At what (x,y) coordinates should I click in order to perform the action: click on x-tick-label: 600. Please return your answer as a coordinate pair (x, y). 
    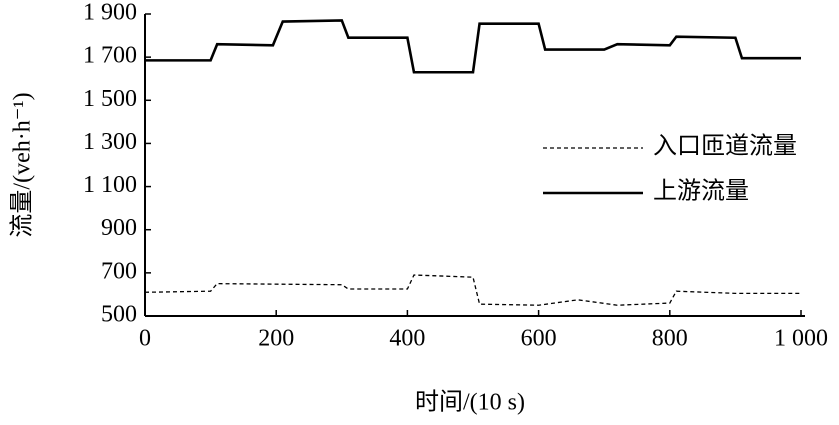
    Looking at the image, I should click on (539, 339).